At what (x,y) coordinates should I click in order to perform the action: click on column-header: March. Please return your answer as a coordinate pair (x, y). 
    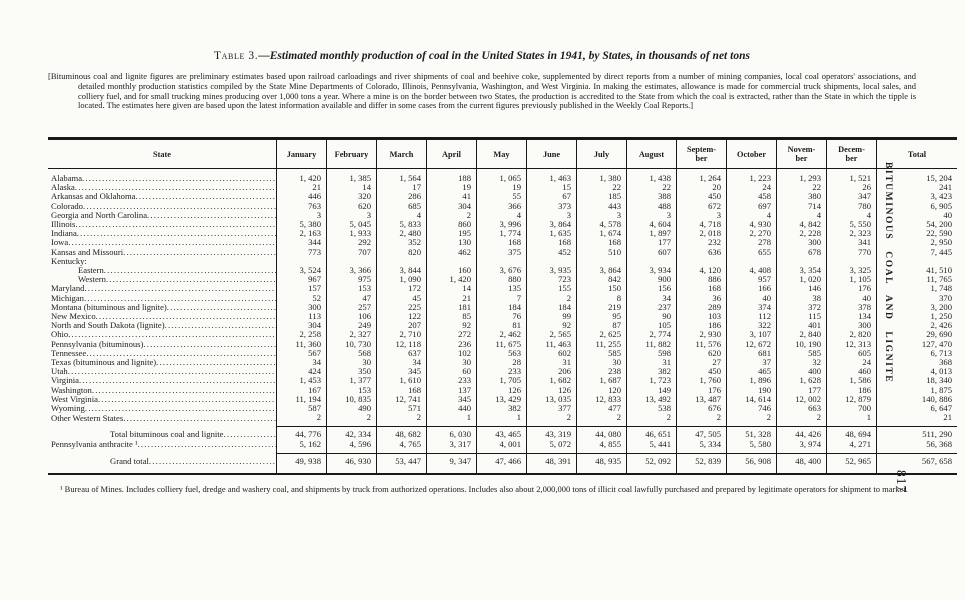
    Looking at the image, I should click on (401, 153).